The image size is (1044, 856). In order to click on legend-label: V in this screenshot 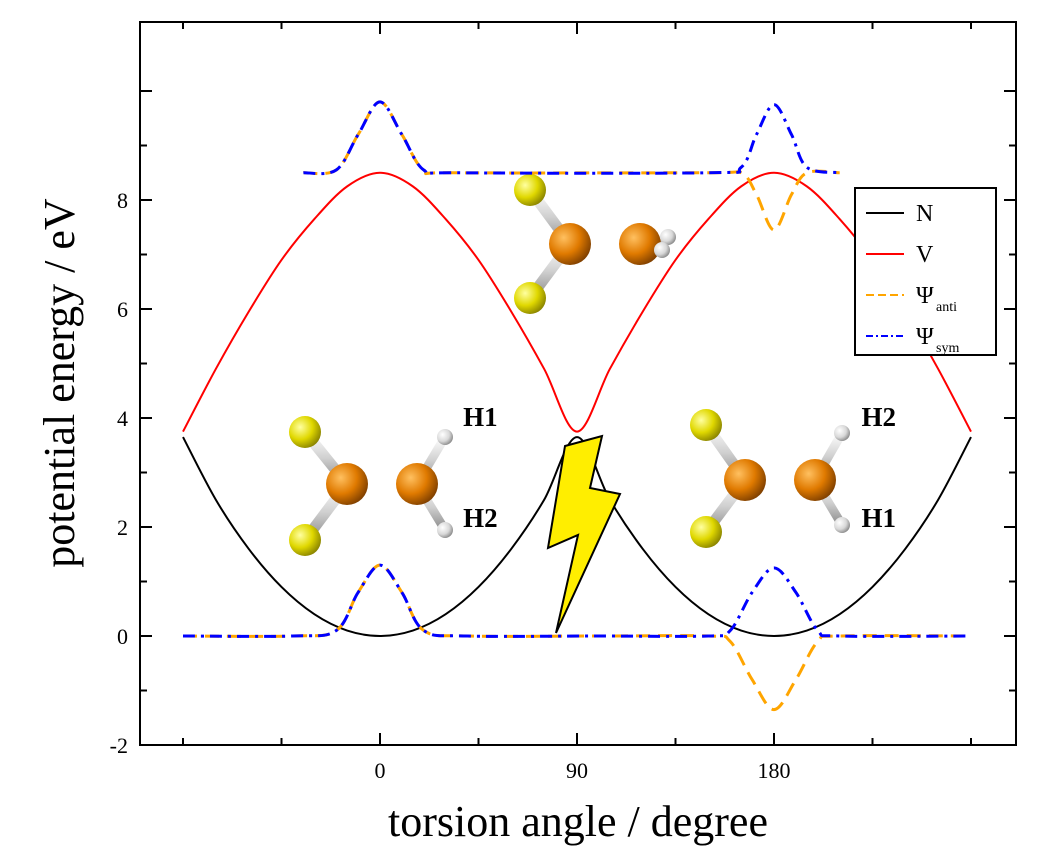, I will do `click(925, 255)`.